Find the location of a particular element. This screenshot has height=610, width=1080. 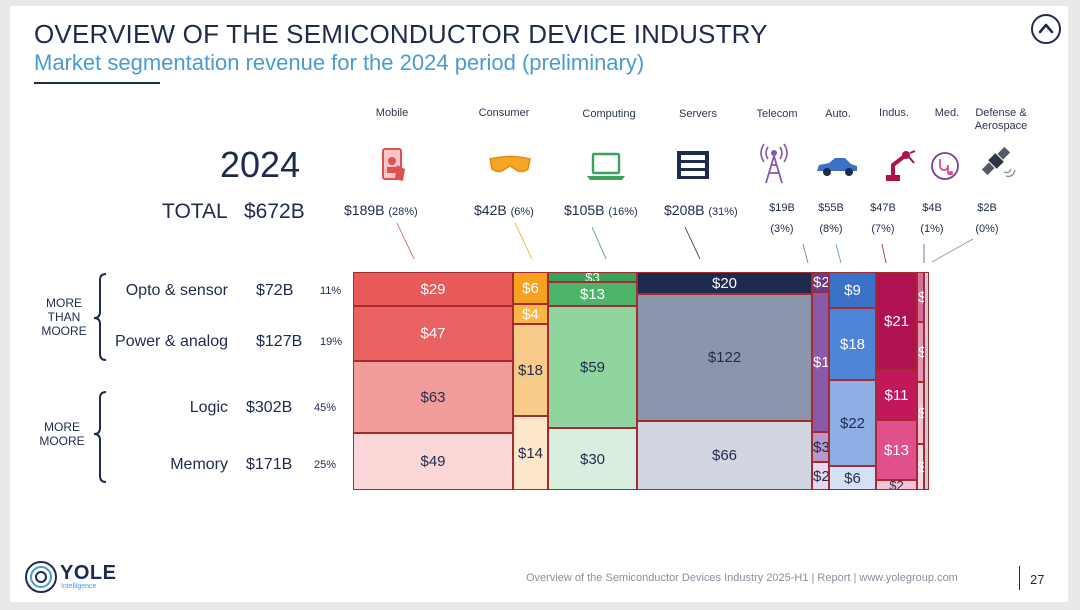

year-label: 2024 is located at coordinates (260, 164).